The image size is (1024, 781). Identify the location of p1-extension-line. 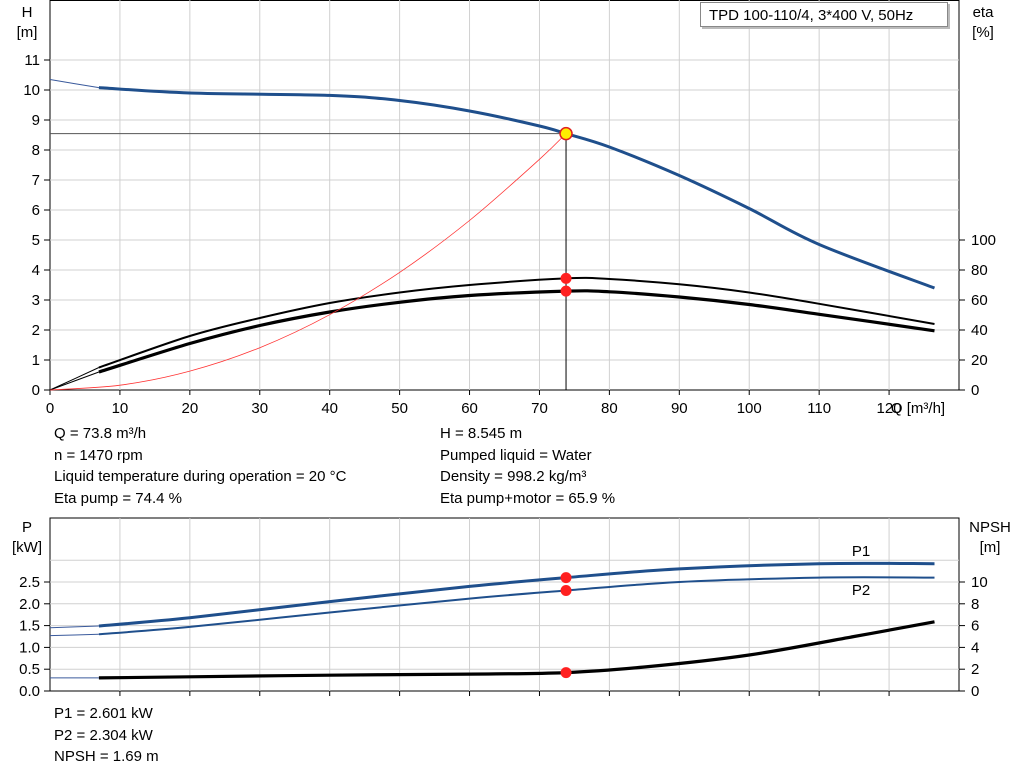
(74, 627).